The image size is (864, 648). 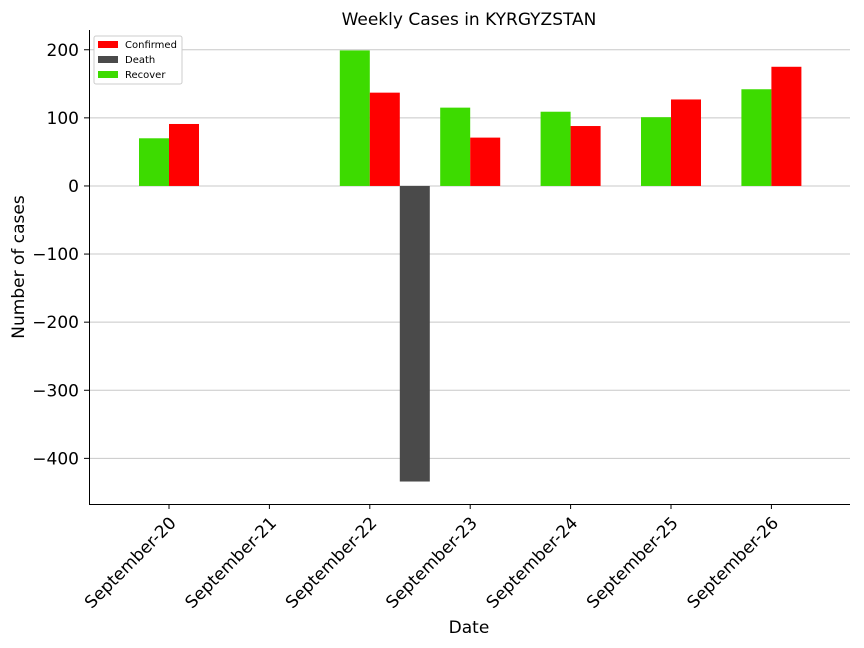 I want to click on y-tick-label: −300, so click(x=55, y=391).